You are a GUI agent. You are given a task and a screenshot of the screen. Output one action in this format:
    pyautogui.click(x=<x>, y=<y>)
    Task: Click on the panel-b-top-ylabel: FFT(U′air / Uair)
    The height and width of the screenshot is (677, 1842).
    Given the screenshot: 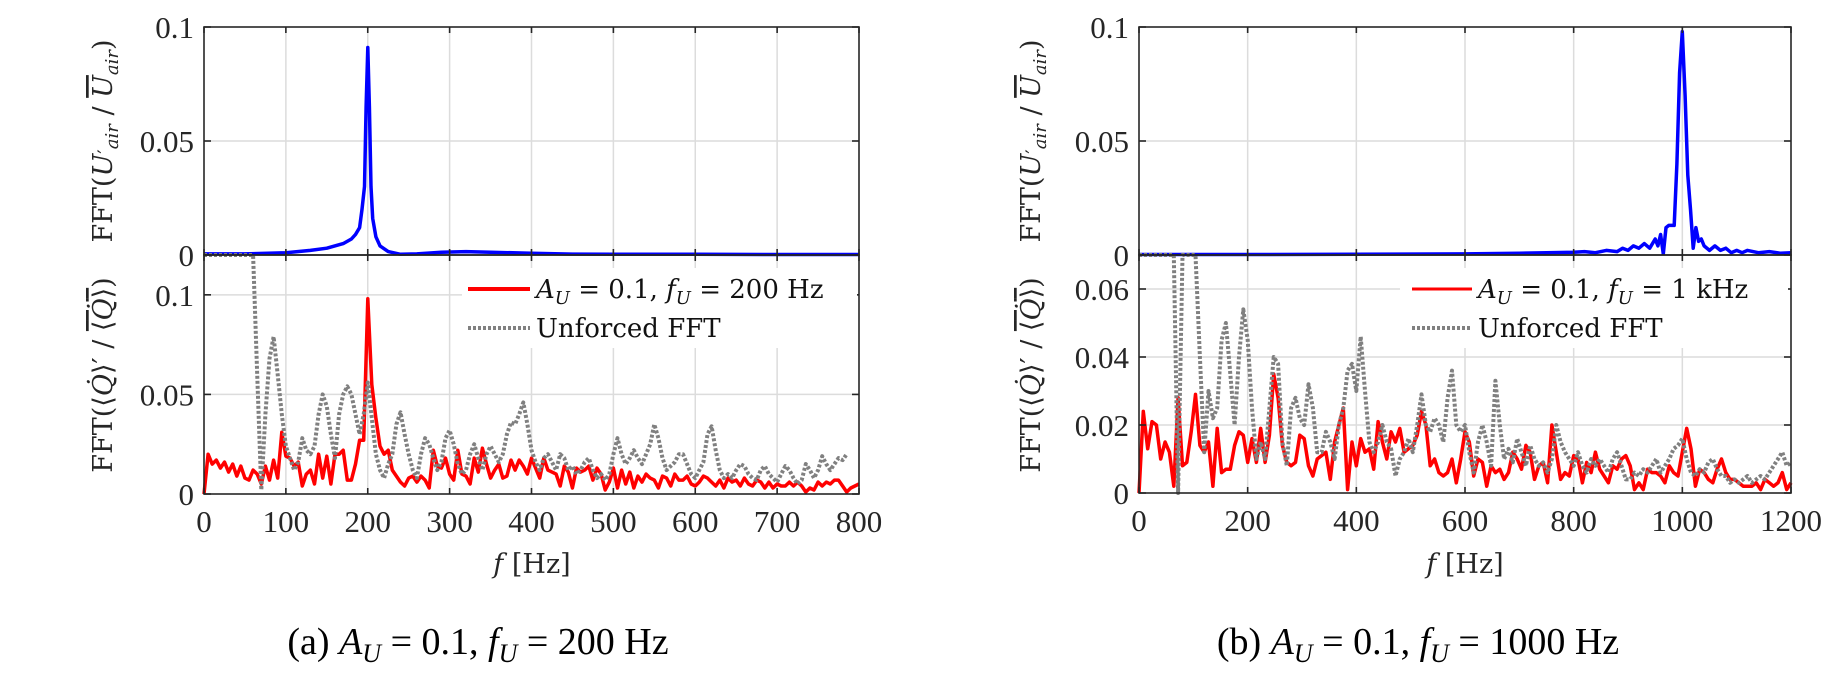 What is the action you would take?
    pyautogui.click(x=1033, y=140)
    